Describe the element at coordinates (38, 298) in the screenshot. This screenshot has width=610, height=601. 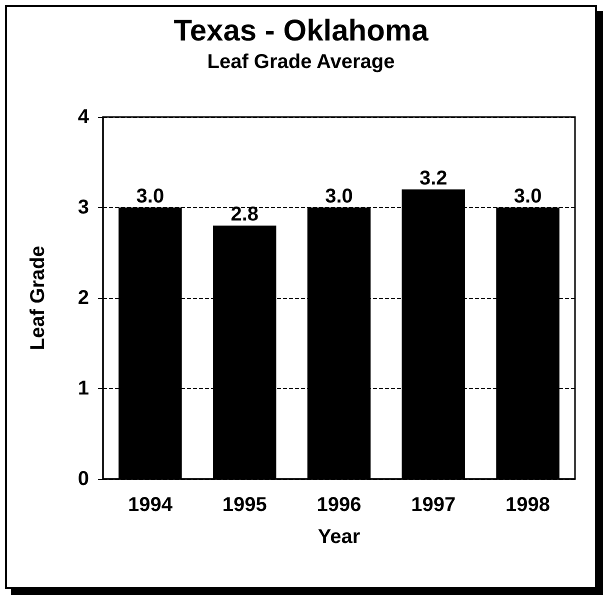
I see `y-axis-title: Leaf Grade` at that location.